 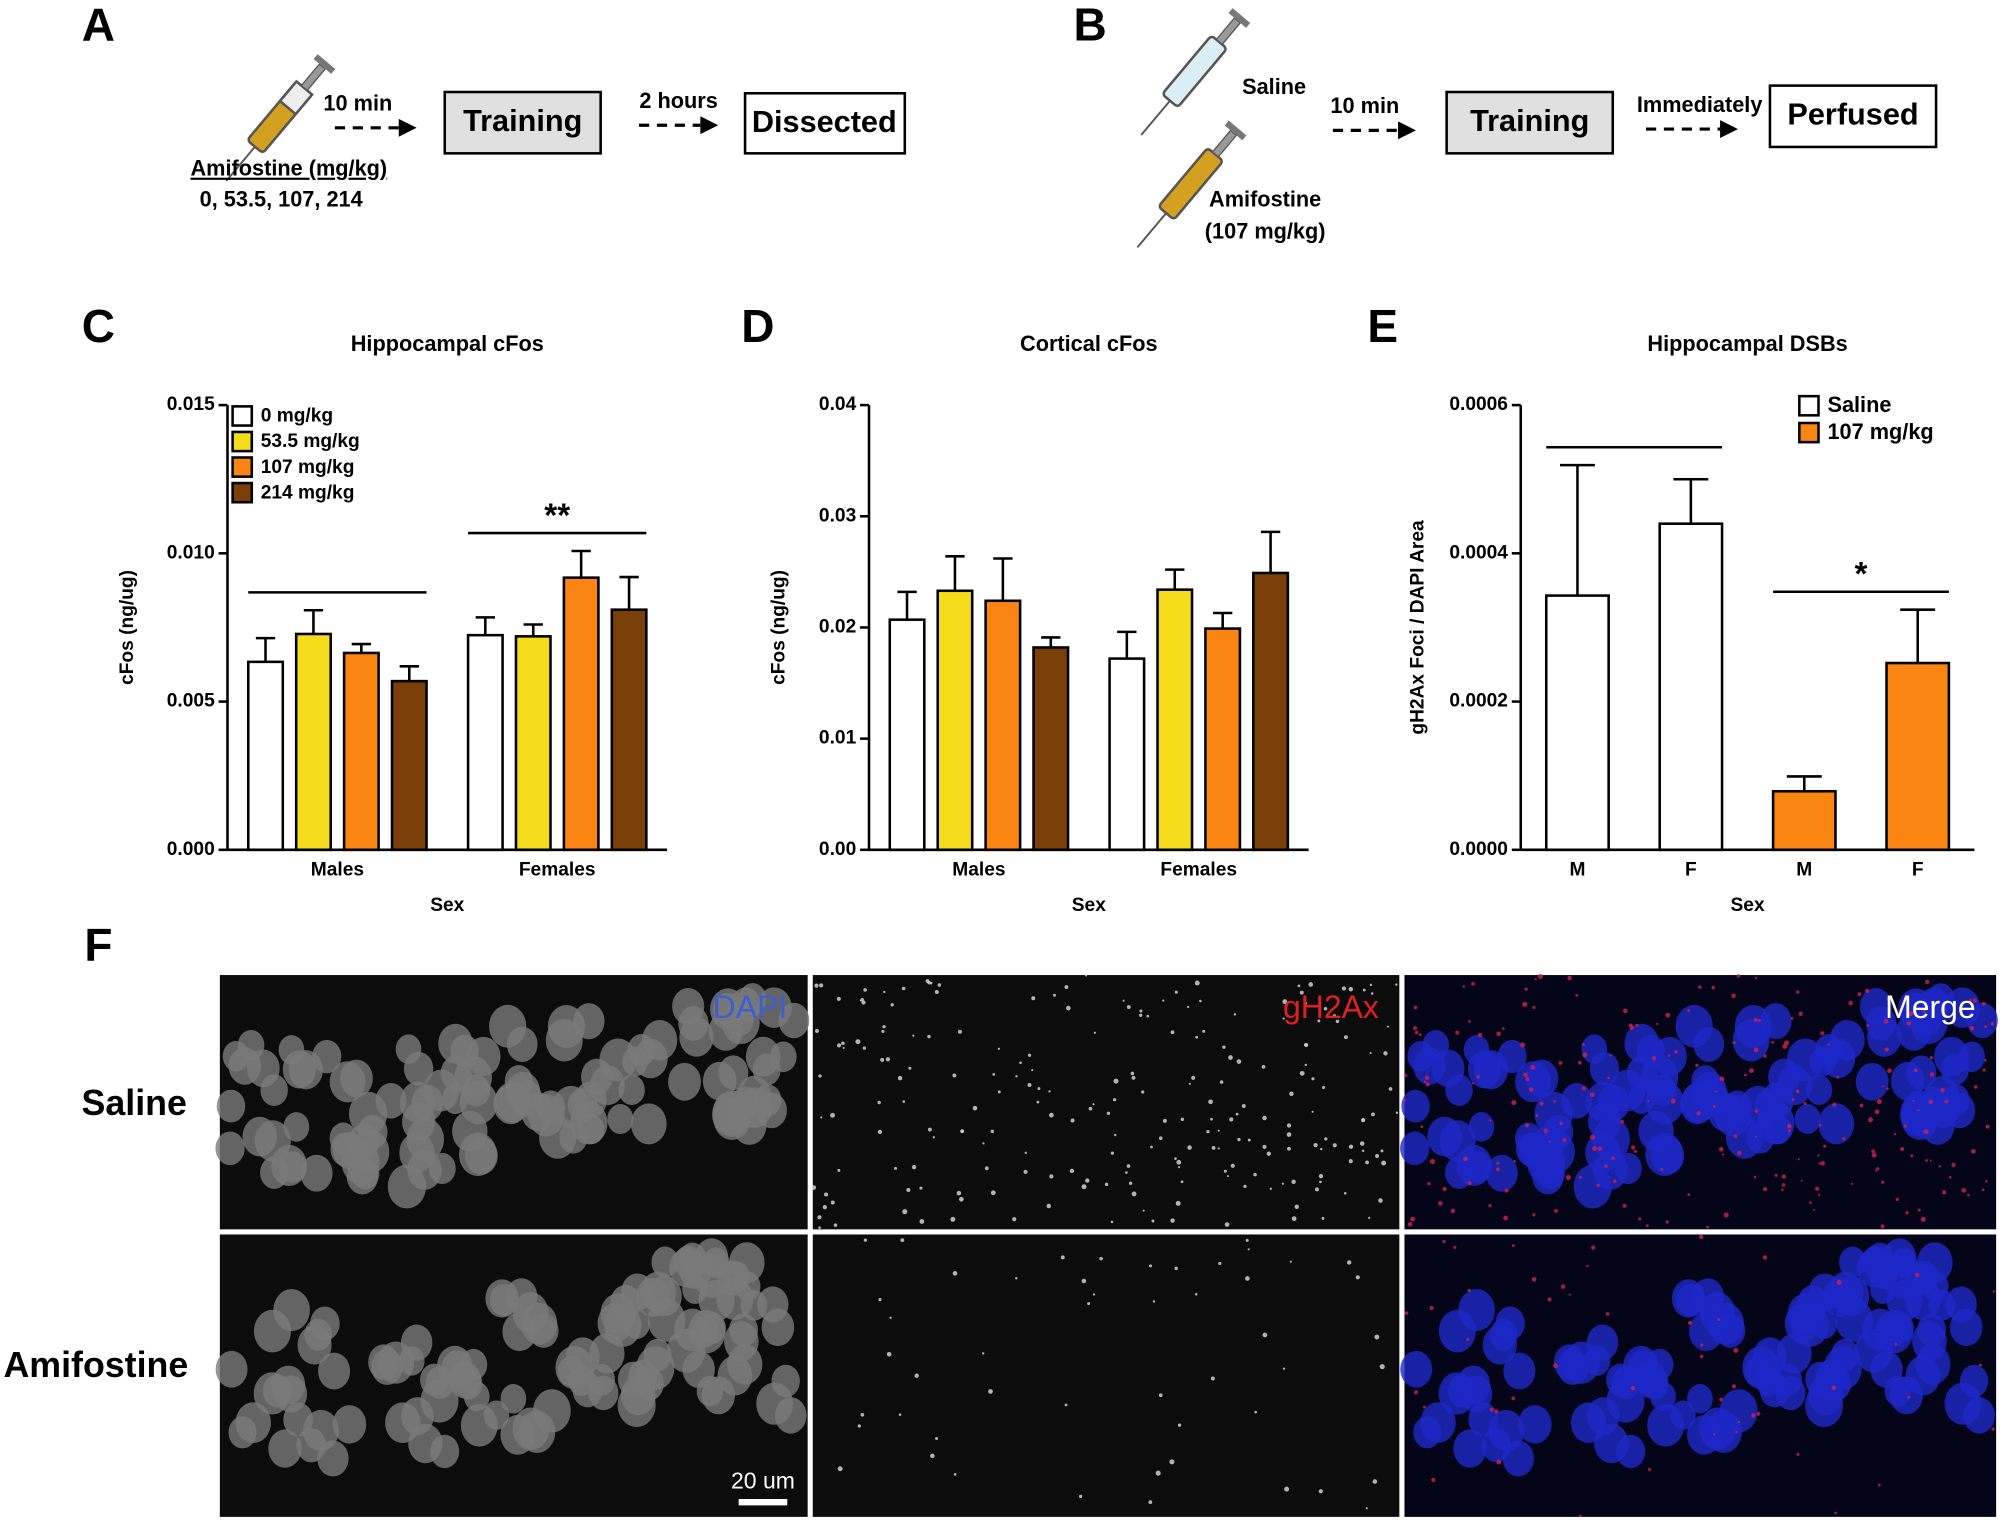 I want to click on step-label: Dissected, so click(x=824, y=122).